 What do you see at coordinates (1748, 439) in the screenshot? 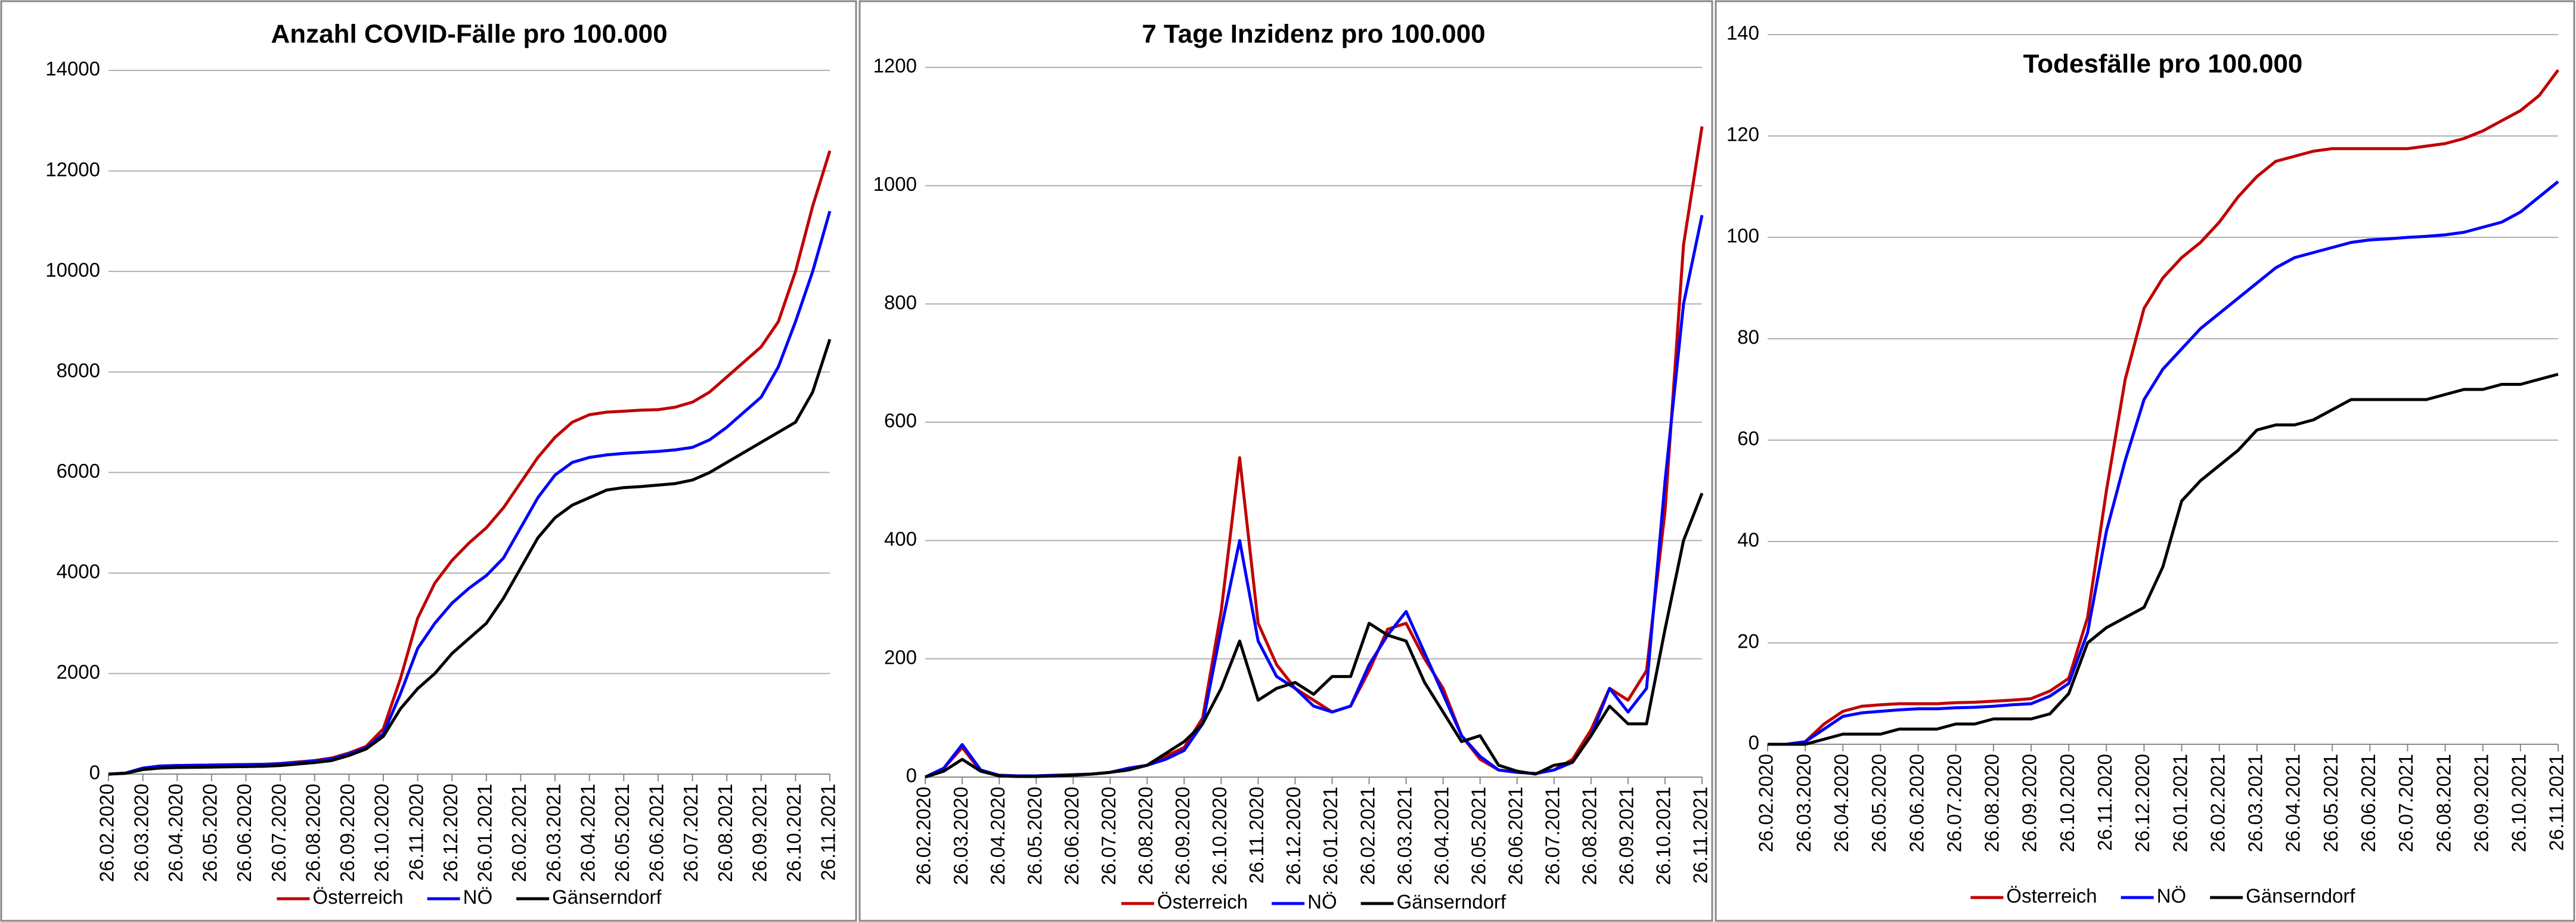
I see `y-tick-label: 60` at bounding box center [1748, 439].